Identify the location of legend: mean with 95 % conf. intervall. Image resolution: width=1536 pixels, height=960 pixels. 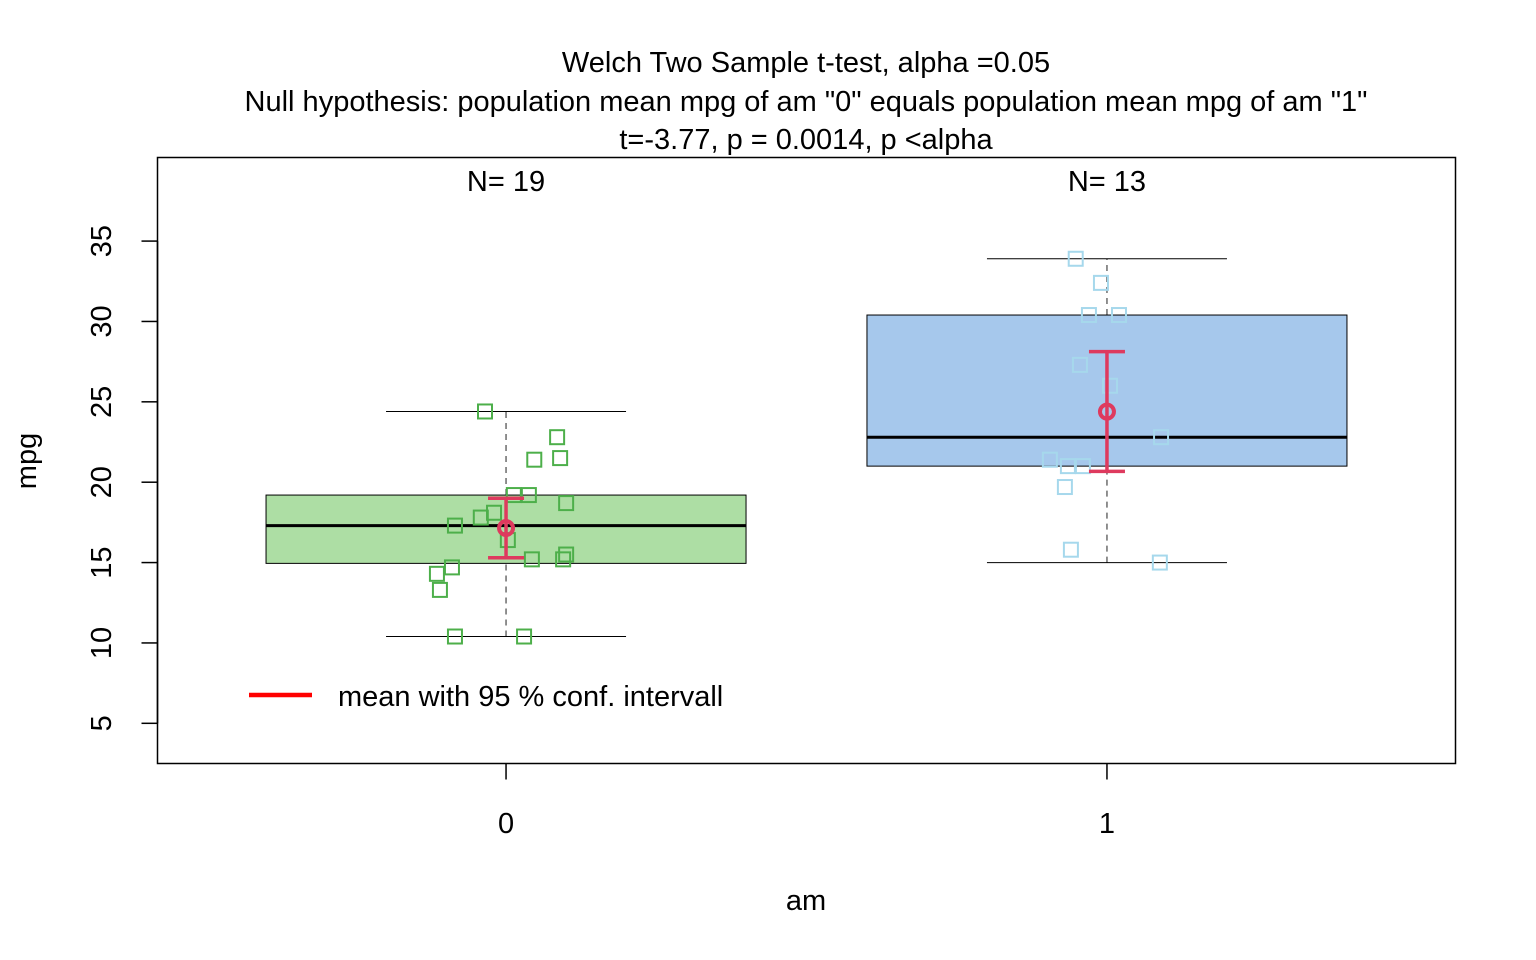
(486, 697).